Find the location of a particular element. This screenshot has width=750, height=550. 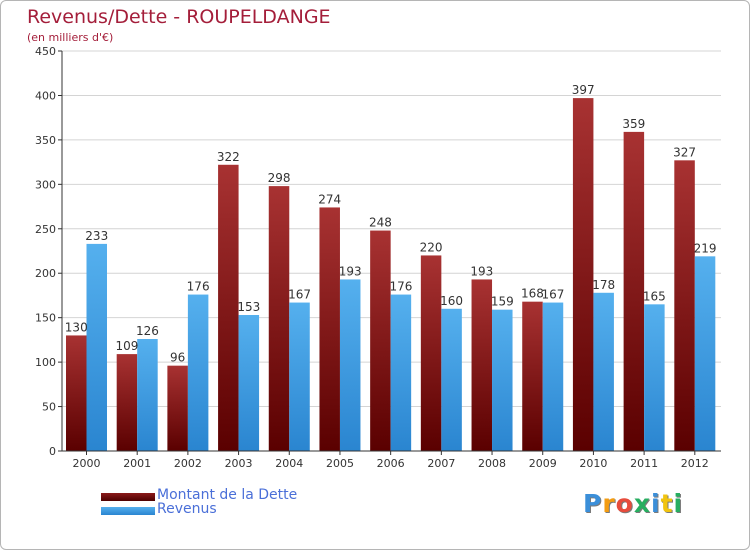

data-label: 130 is located at coordinates (76, 327).